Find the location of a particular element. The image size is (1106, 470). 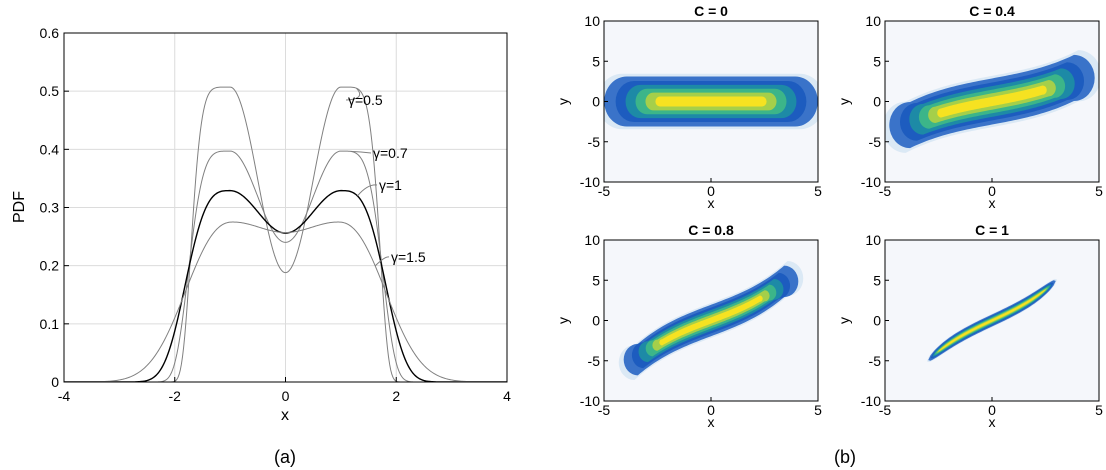

x-tick-label: -4 is located at coordinates (64, 396).